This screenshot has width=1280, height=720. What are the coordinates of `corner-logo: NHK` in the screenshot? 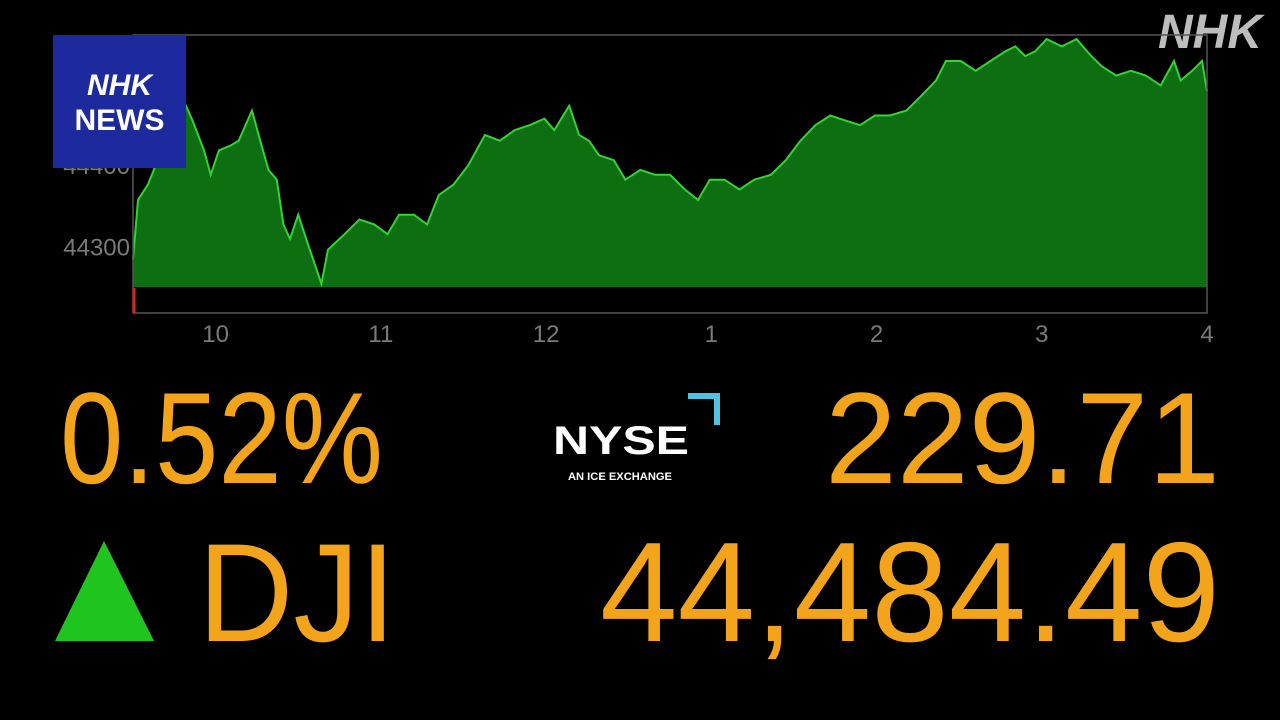 It's located at (1211, 32).